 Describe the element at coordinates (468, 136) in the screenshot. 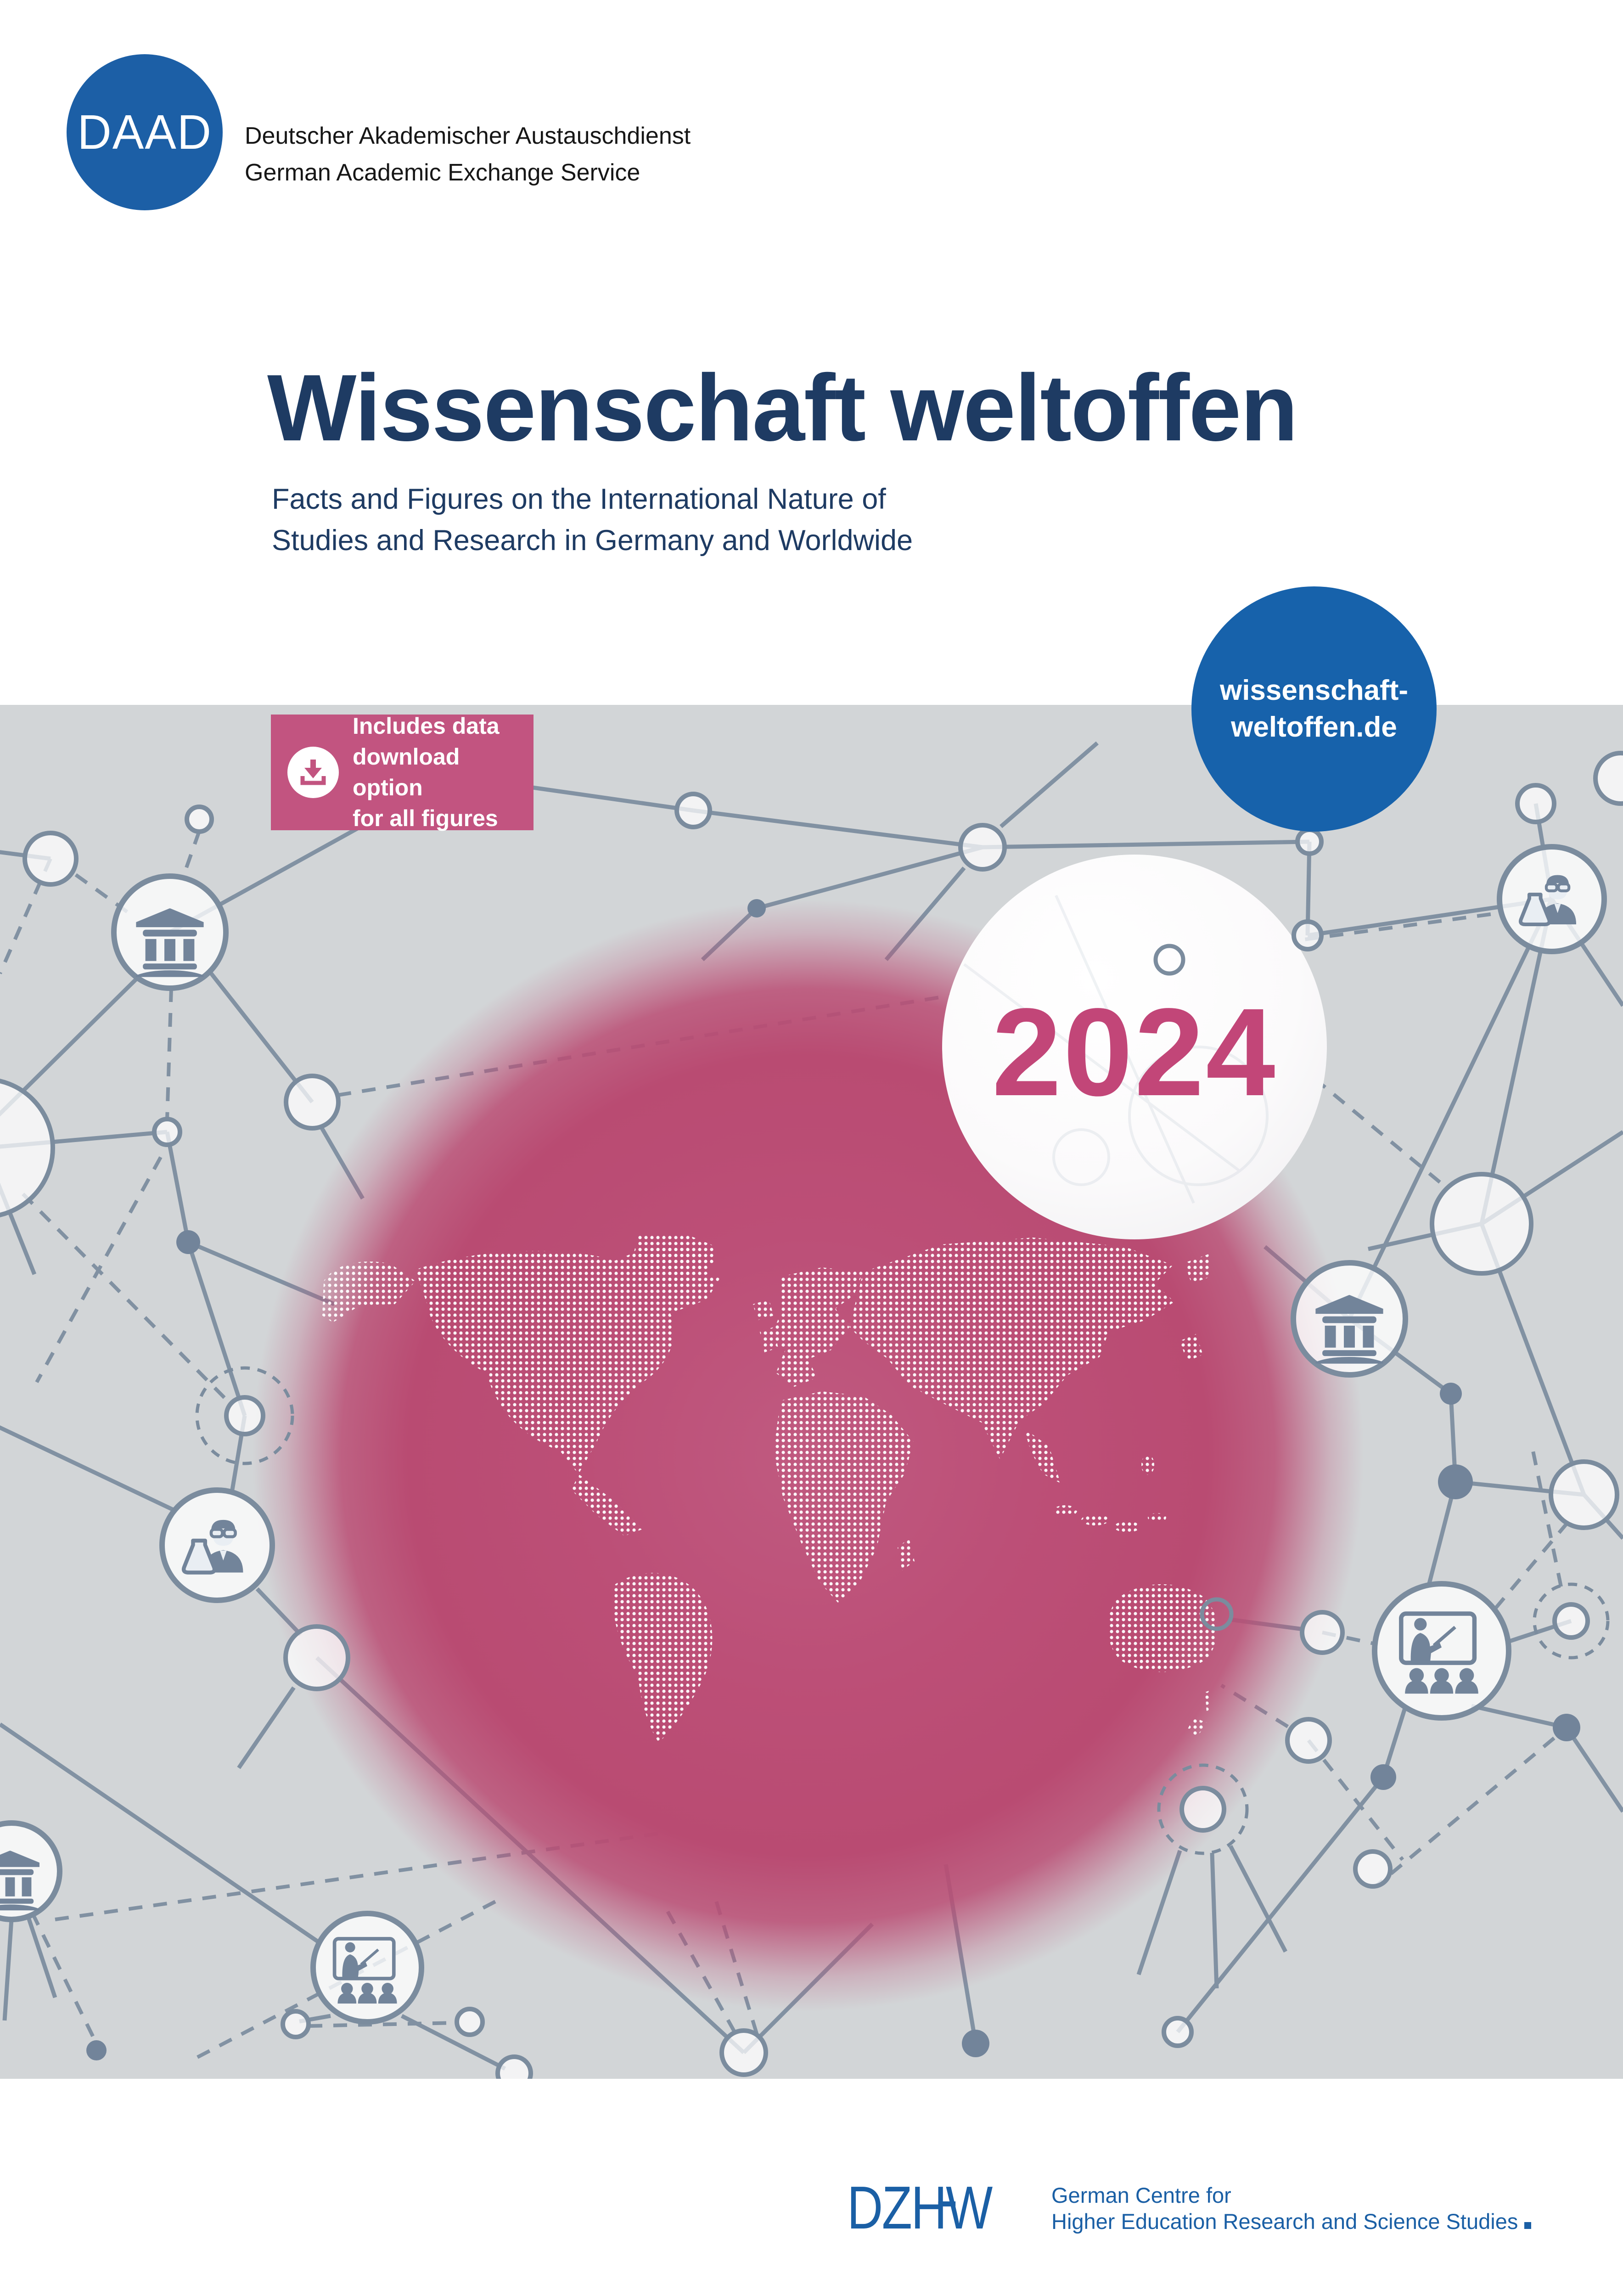

I see `daad-org-line-de: Deutscher Akademischer Austauschdienst` at that location.